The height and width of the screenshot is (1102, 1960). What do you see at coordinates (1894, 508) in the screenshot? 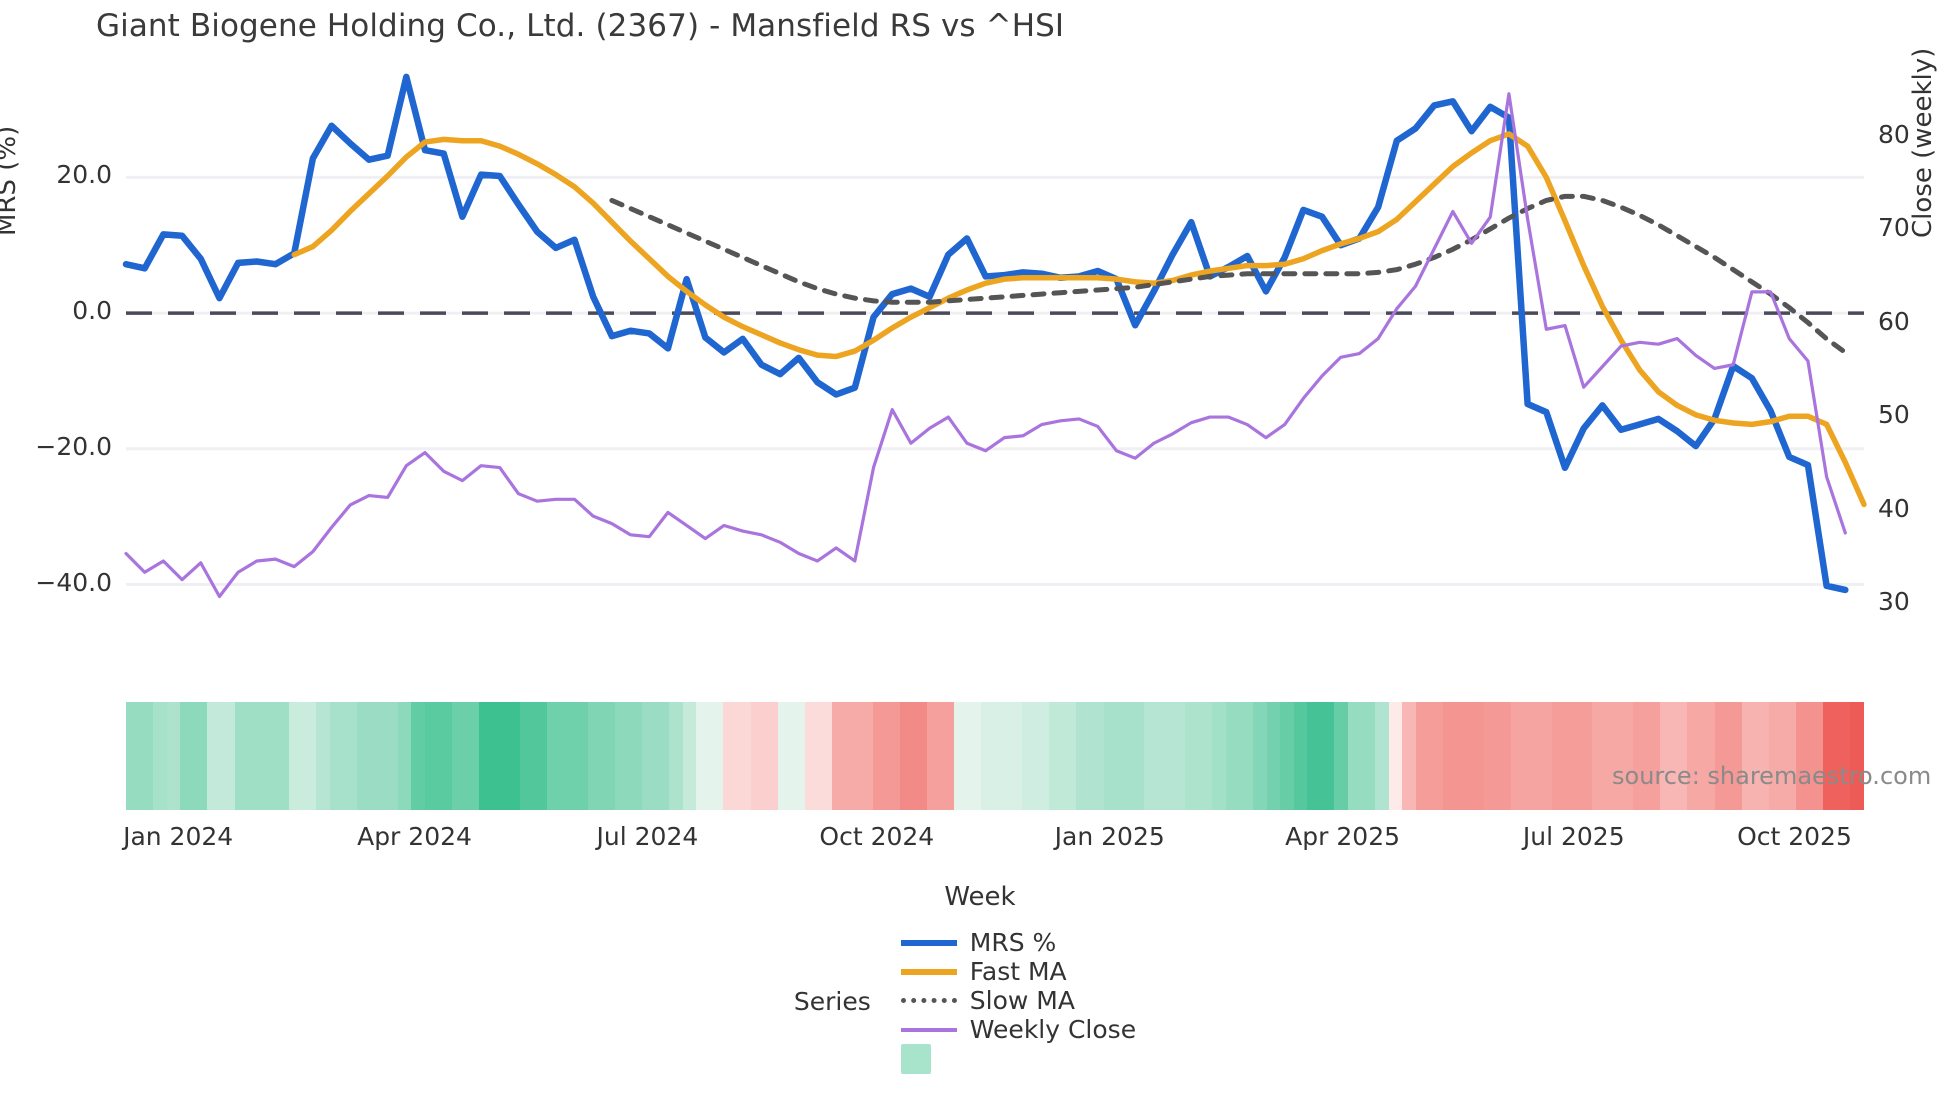
I see `y-tick-right-4: 40` at bounding box center [1894, 508].